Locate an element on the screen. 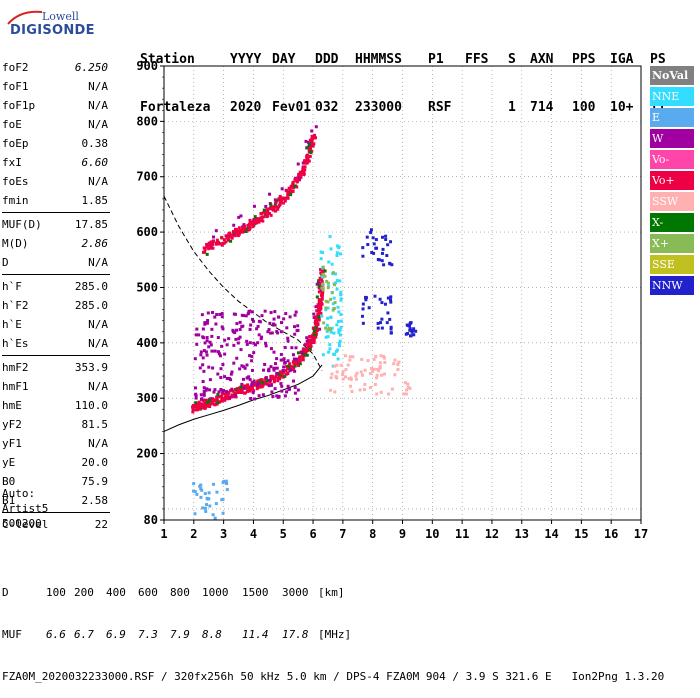 This screenshot has height=698, width=700. header-labels-row: Station YYYY DAY DDD HHMMSS P1 FFS S AXN PPS IGA PS is located at coordinates (403, 60).